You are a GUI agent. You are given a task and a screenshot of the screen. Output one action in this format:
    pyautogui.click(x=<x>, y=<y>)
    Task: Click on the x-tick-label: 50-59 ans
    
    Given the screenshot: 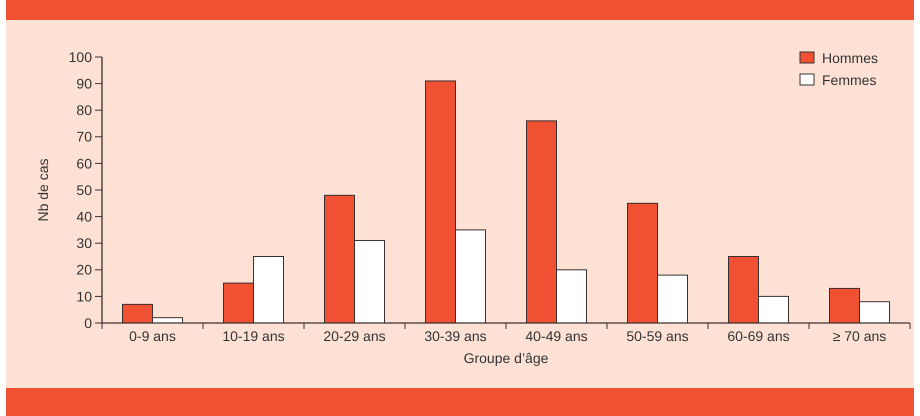 What is the action you would take?
    pyautogui.click(x=657, y=336)
    